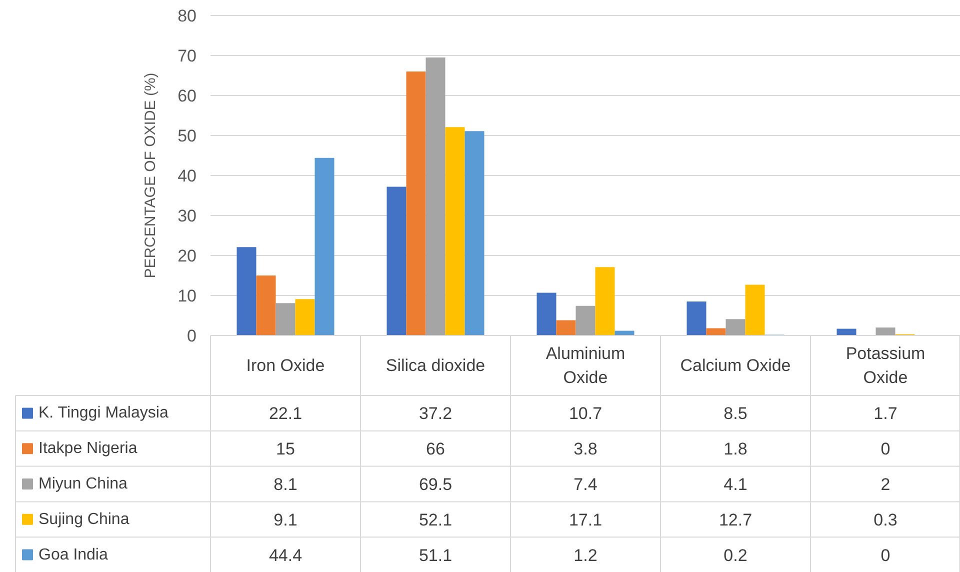 Image resolution: width=960 pixels, height=572 pixels. I want to click on data-label: 0.3, so click(886, 520).